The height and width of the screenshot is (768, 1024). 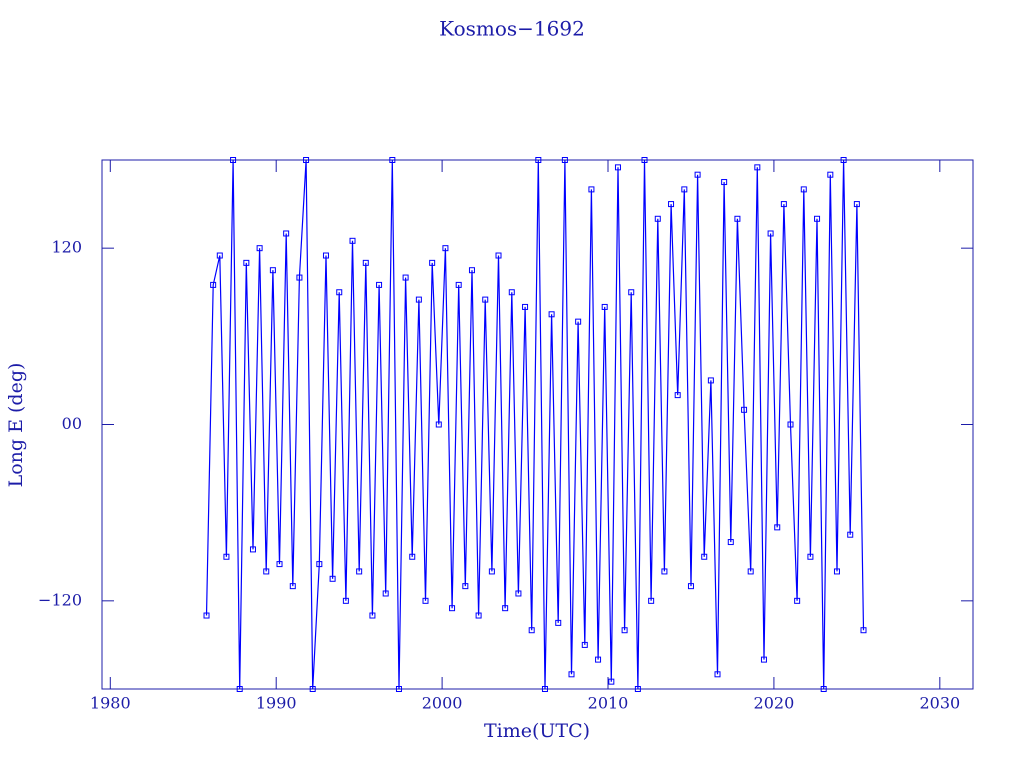 I want to click on y-axis-label: Long E (deg), so click(x=16, y=425).